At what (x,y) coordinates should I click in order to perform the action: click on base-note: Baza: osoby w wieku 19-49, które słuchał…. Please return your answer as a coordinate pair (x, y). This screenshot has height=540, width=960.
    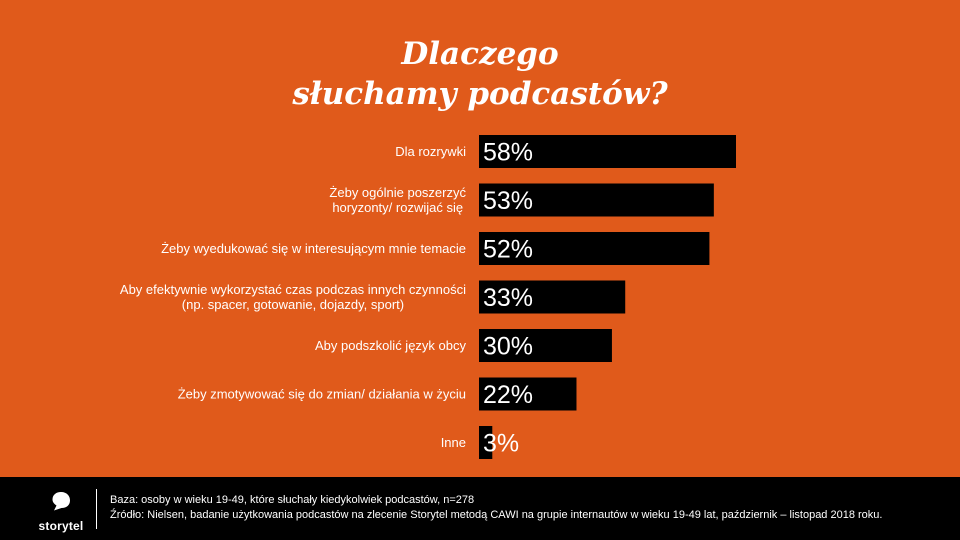
    Looking at the image, I should click on (292, 500).